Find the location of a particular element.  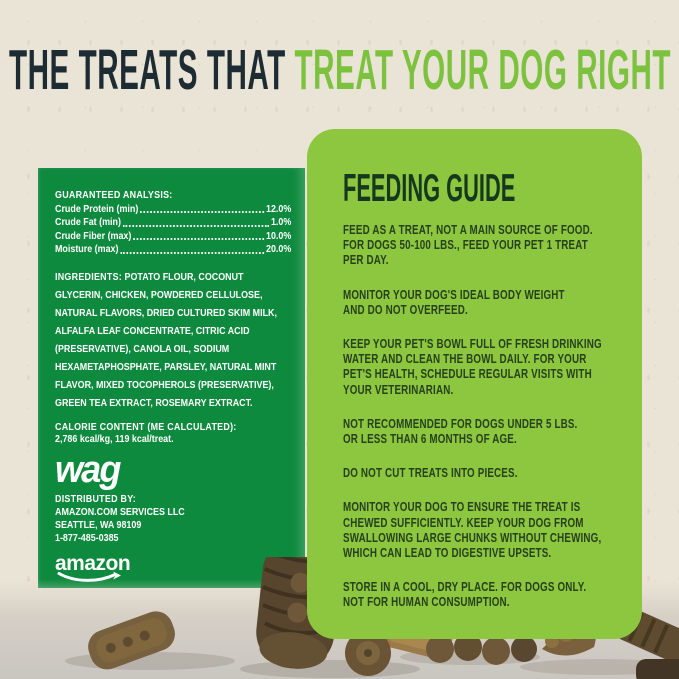

nutrient-name: Moisture (max) is located at coordinates (87, 249).